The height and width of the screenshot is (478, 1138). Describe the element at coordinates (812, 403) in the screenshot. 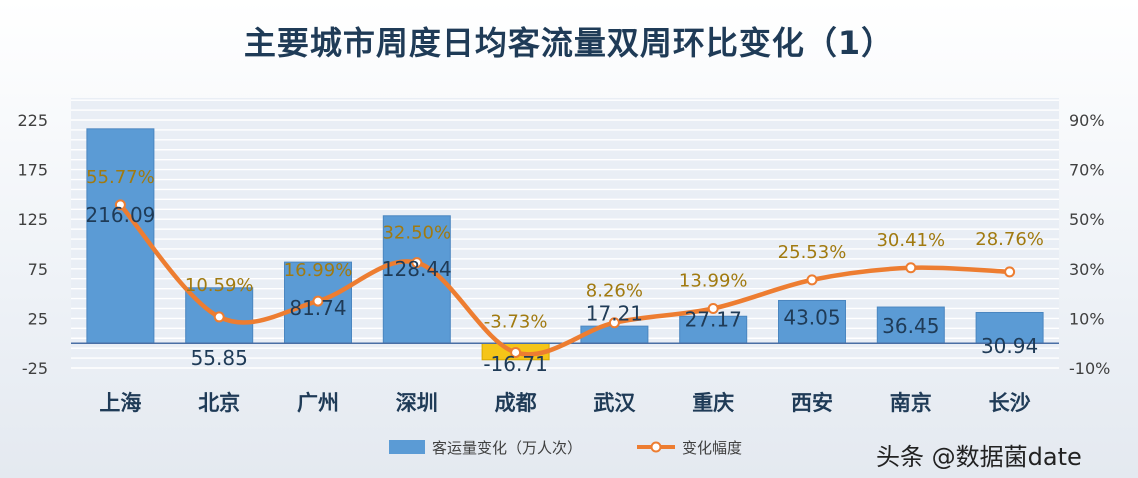

I see `x-axis-tick: 西安` at that location.